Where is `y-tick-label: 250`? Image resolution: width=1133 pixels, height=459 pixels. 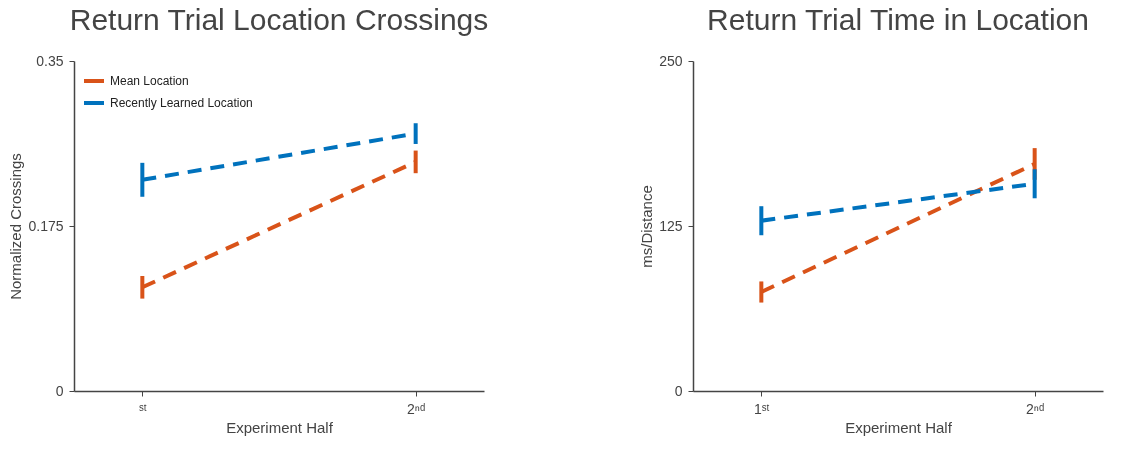 y-tick-label: 250 is located at coordinates (671, 60).